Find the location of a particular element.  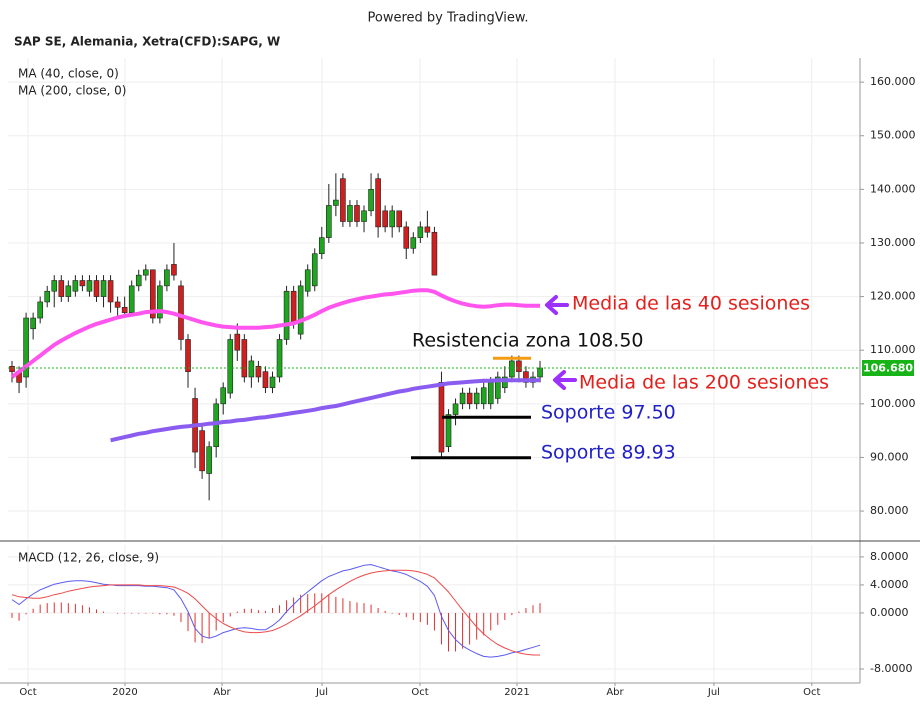

legend-entry: MA (200, close, 0) is located at coordinates (72, 91).